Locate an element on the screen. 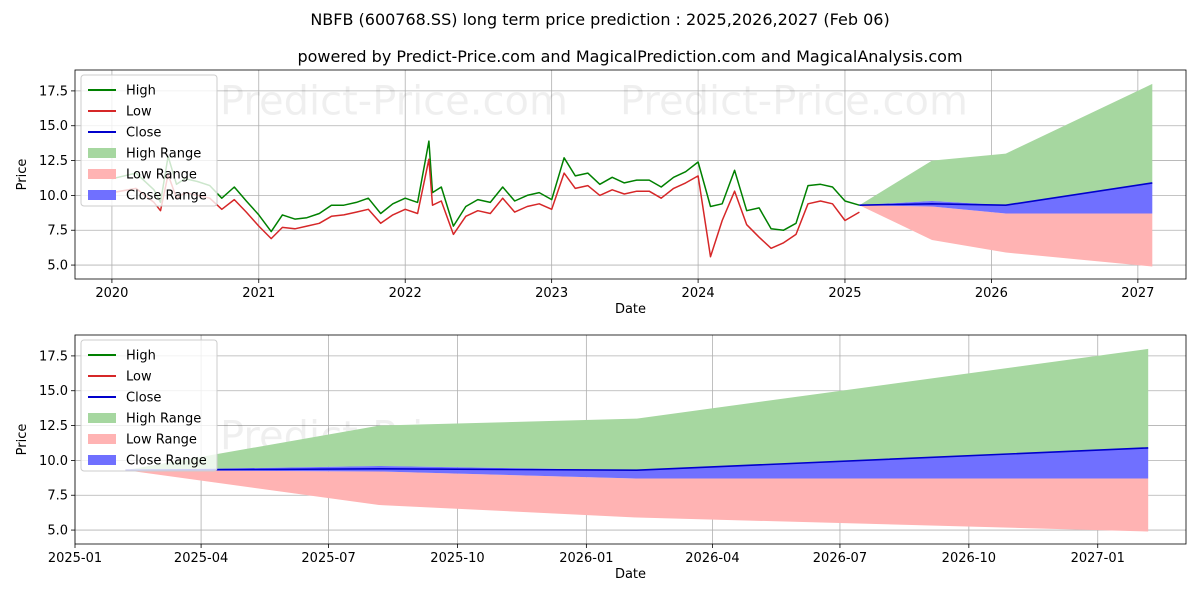  x-tick-label: 2020 is located at coordinates (111, 293).